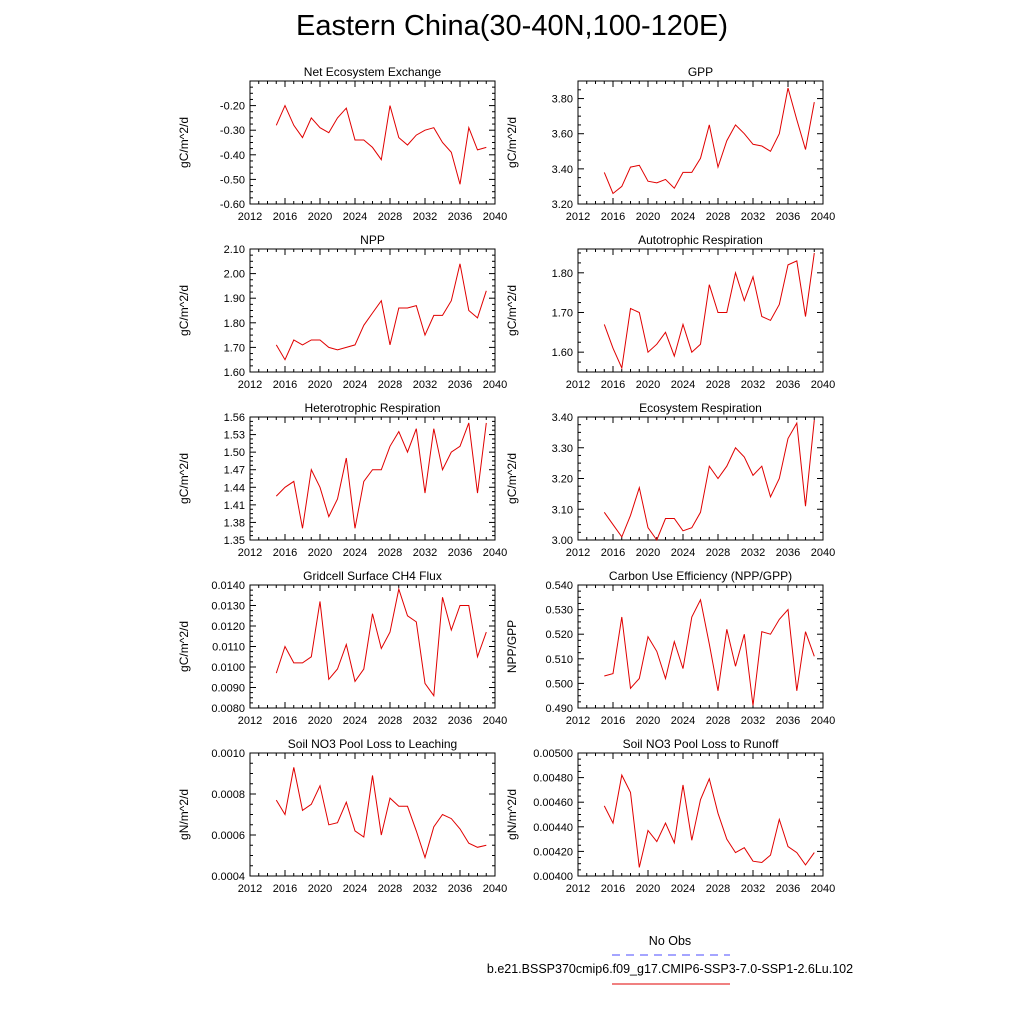  I want to click on y-tick-label: 0.00440, so click(553, 828).